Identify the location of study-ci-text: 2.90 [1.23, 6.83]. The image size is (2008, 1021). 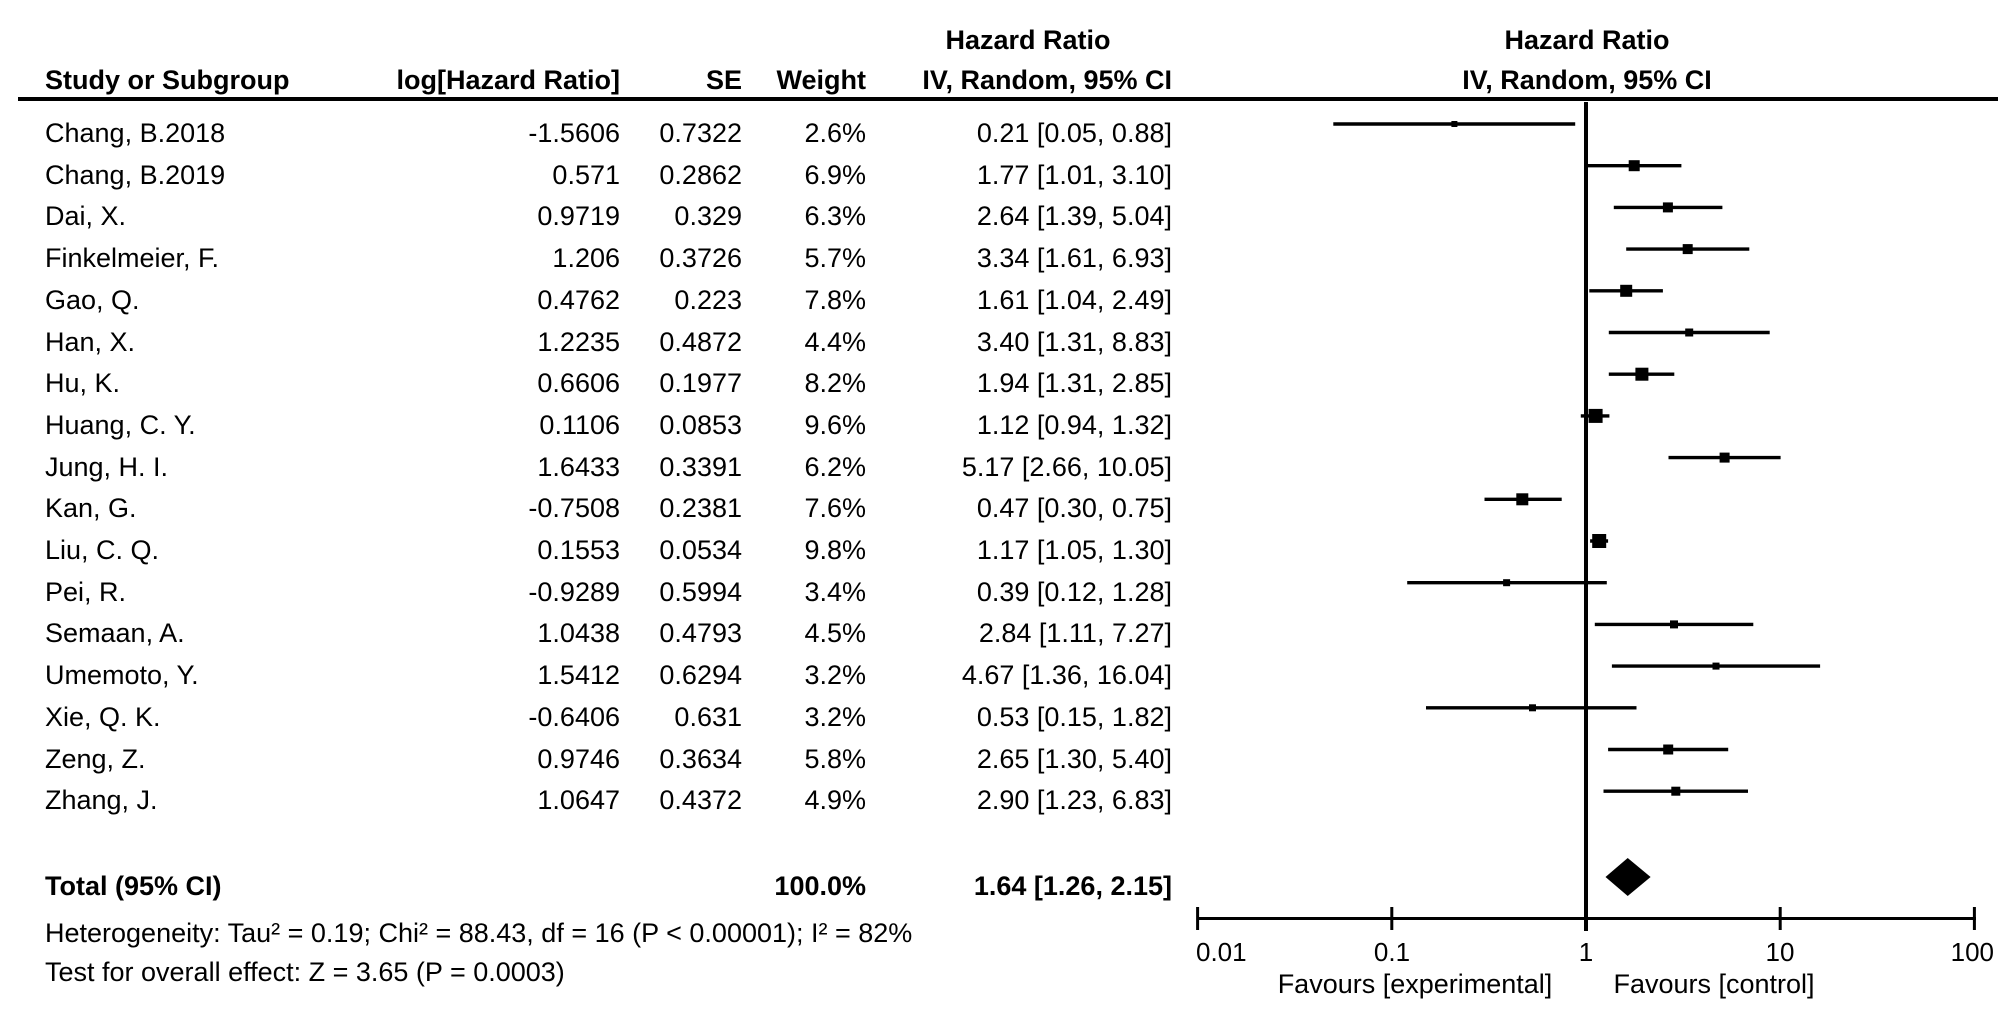
(1074, 800).